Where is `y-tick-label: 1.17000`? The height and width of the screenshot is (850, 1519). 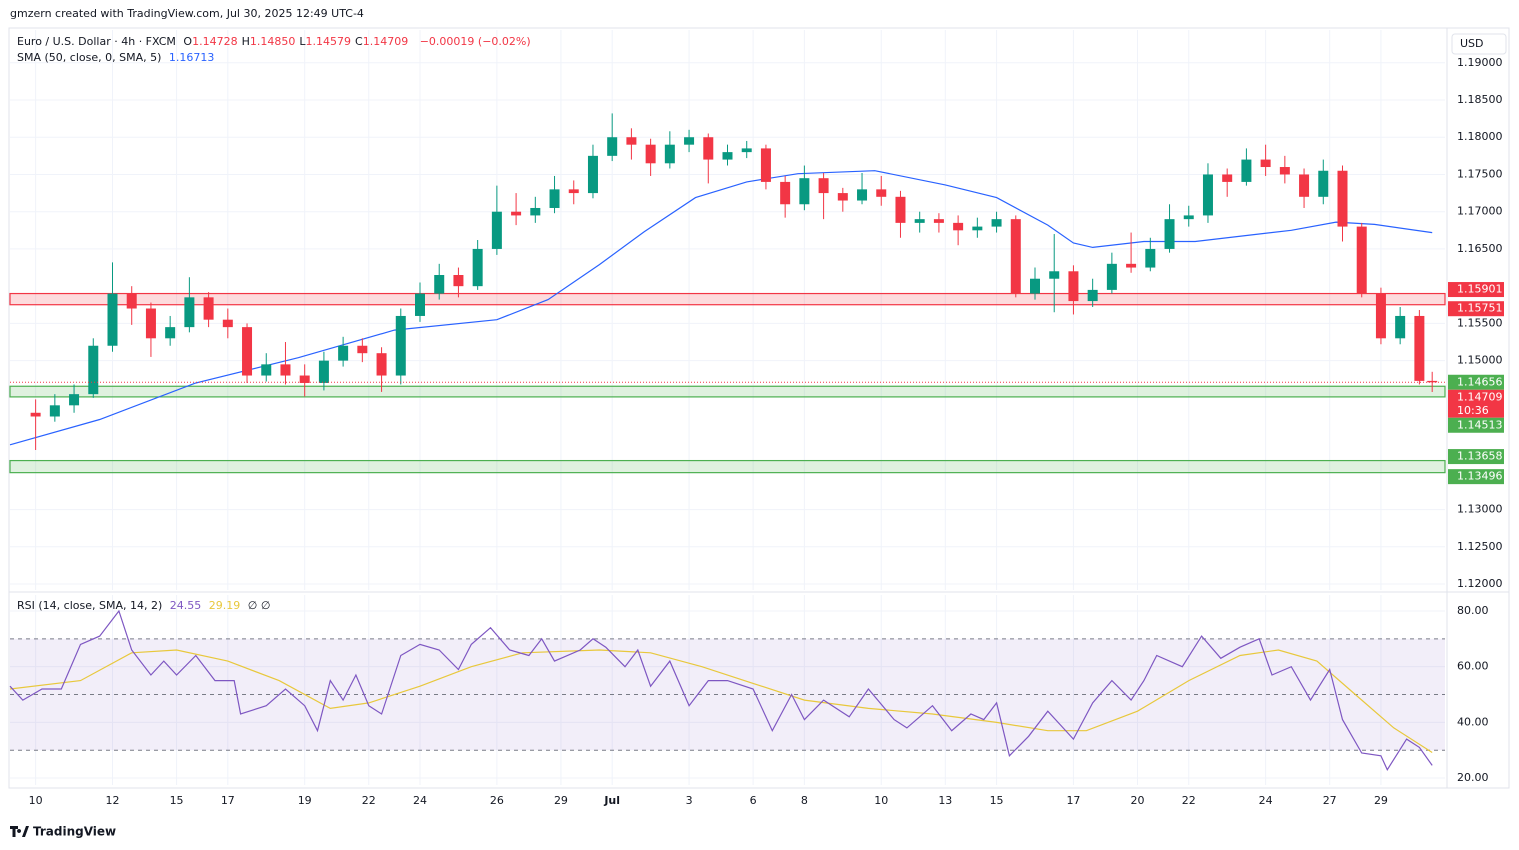 y-tick-label: 1.17000 is located at coordinates (1480, 211).